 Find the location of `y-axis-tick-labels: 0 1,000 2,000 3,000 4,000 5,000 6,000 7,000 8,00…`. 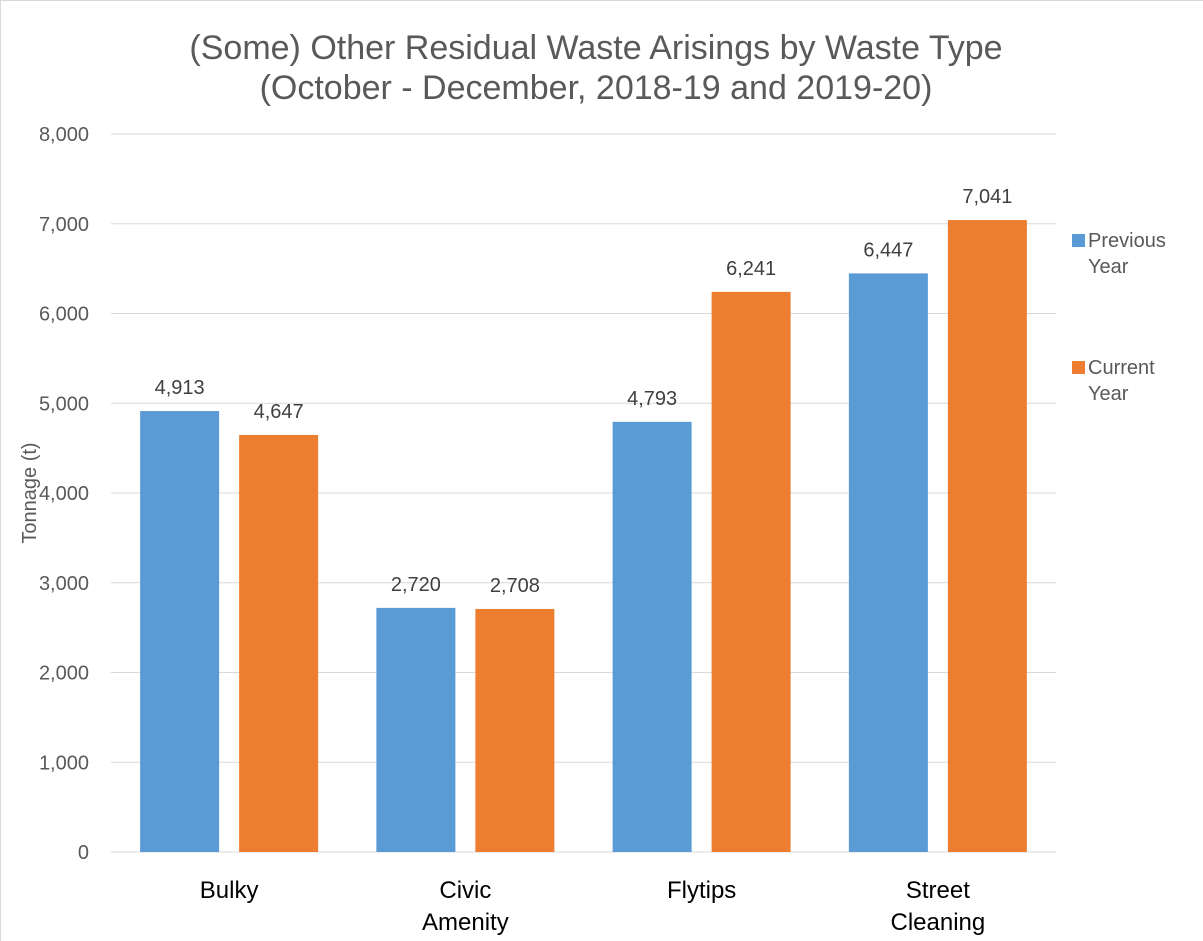

y-axis-tick-labels: 0 1,000 2,000 3,000 4,000 5,000 6,000 7,000 8,00… is located at coordinates (64, 494).